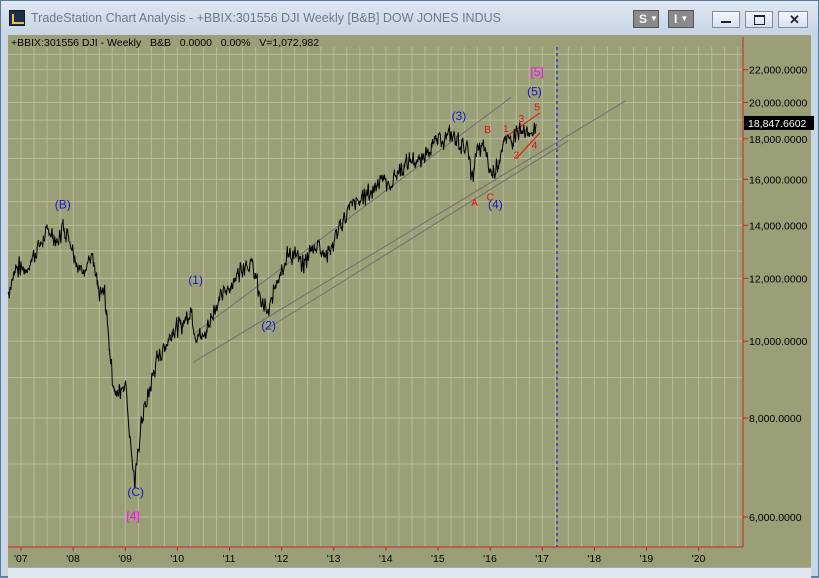  I want to click on x-tick-label: '08, so click(73, 559).